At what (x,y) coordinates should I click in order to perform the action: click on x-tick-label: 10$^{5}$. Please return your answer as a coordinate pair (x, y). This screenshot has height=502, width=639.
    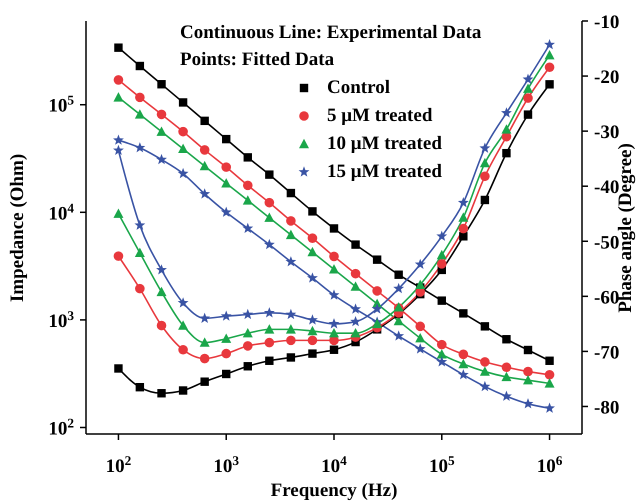
    Looking at the image, I should click on (441, 464).